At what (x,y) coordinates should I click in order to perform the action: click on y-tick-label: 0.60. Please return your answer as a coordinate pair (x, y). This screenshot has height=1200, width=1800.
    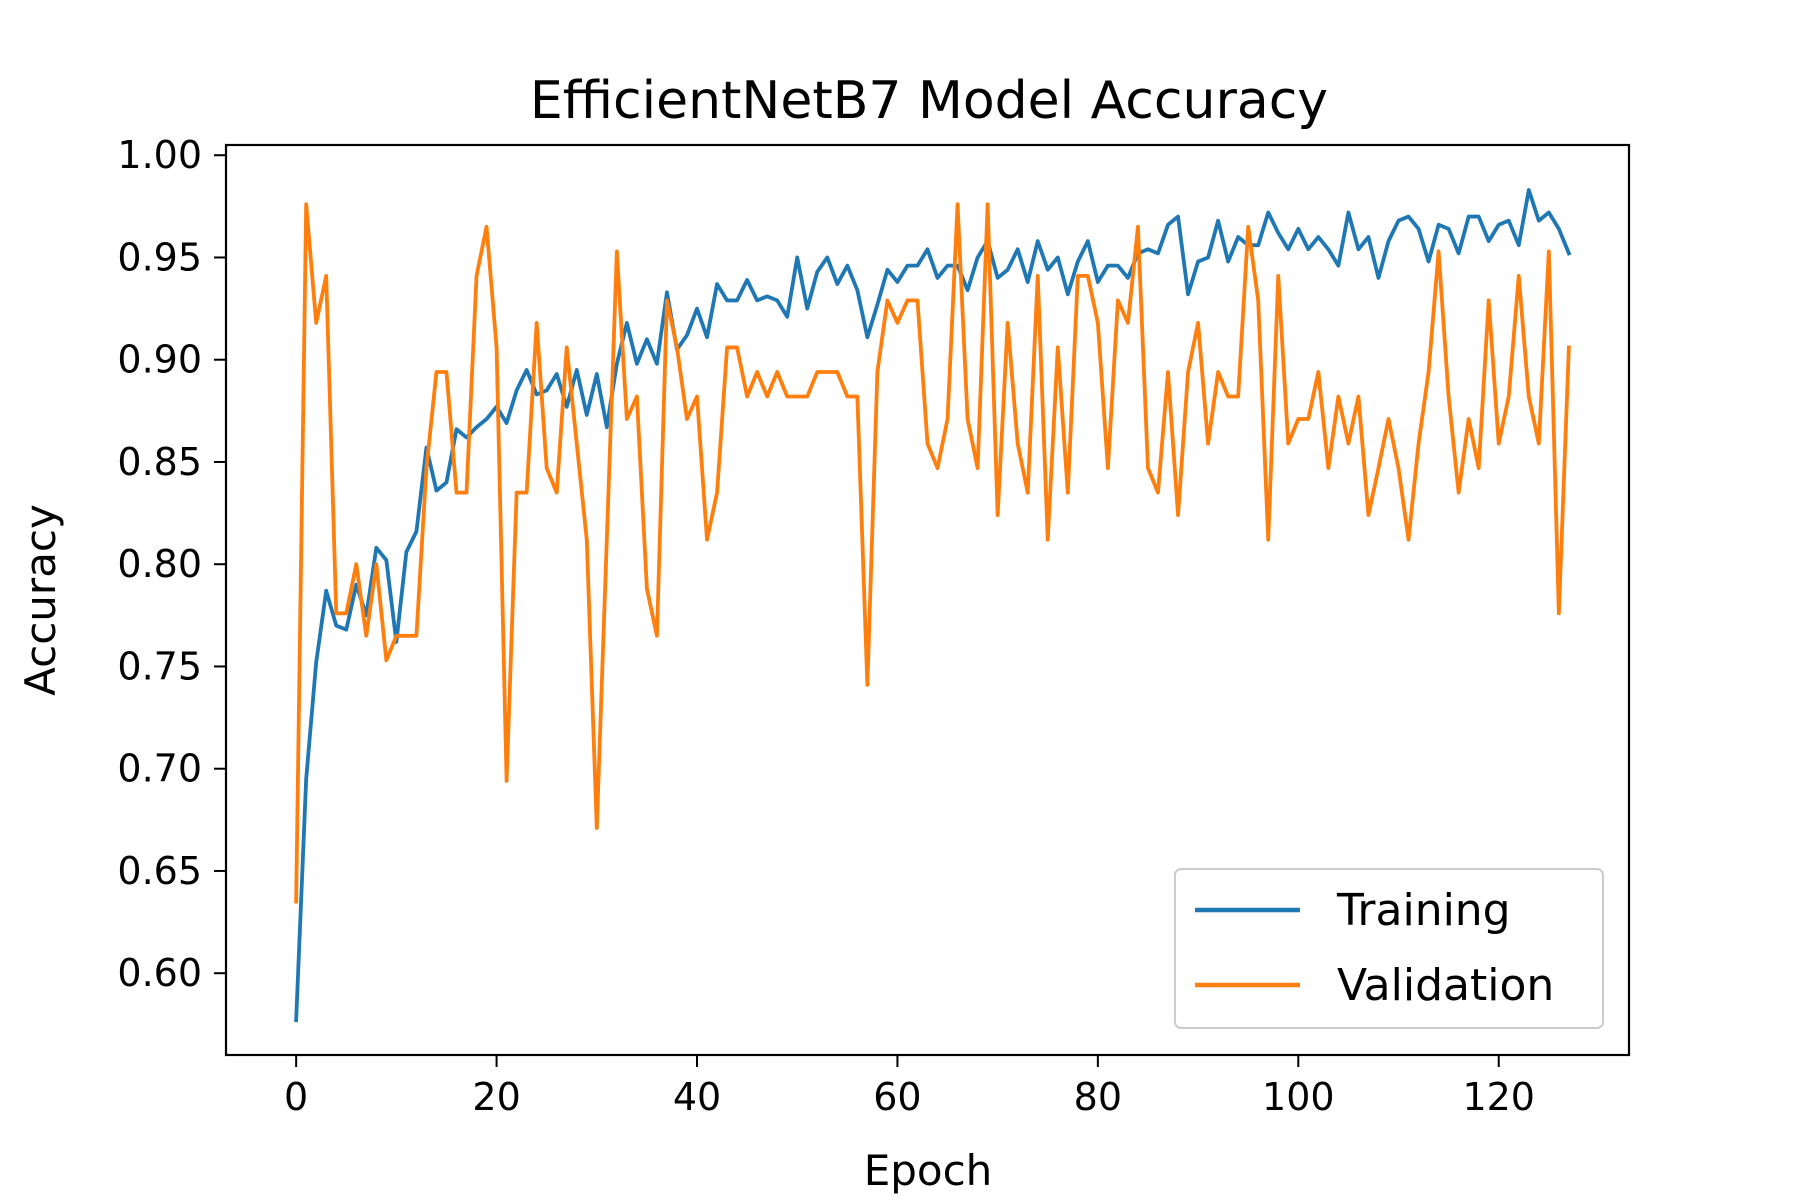
    Looking at the image, I should click on (159, 973).